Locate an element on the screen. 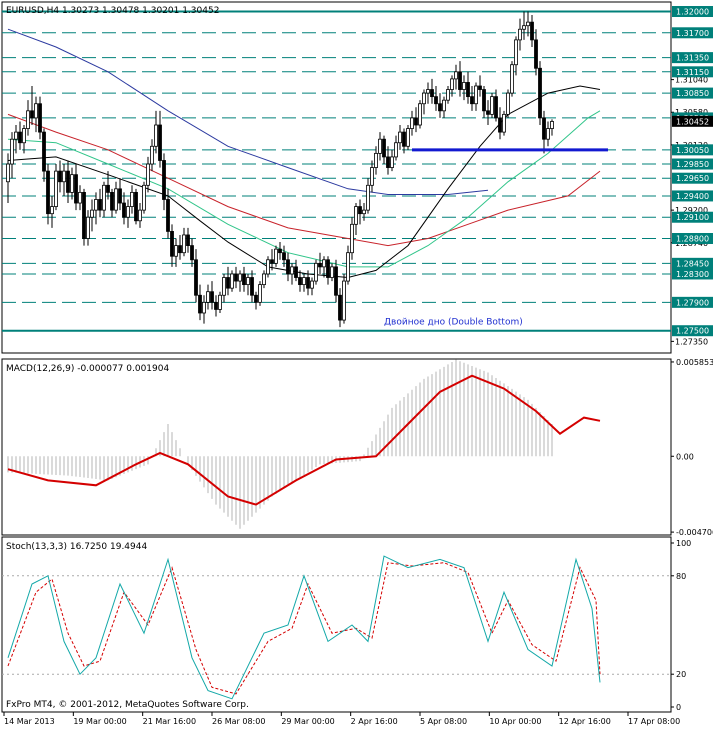 The height and width of the screenshot is (729, 713). level-label: 1.30850 is located at coordinates (692, 93).